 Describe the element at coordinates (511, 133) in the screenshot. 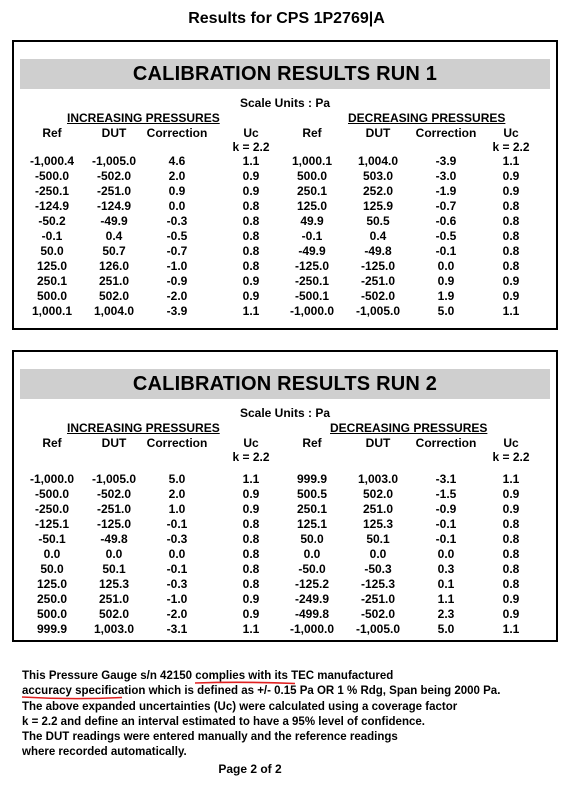

I see `run-1-col-uc-dec: Uc` at that location.